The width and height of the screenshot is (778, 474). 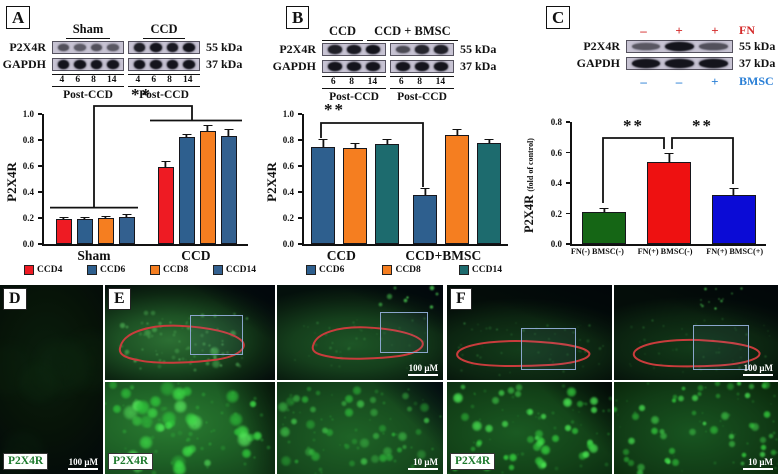 I want to click on band-strips, so click(x=679, y=63).